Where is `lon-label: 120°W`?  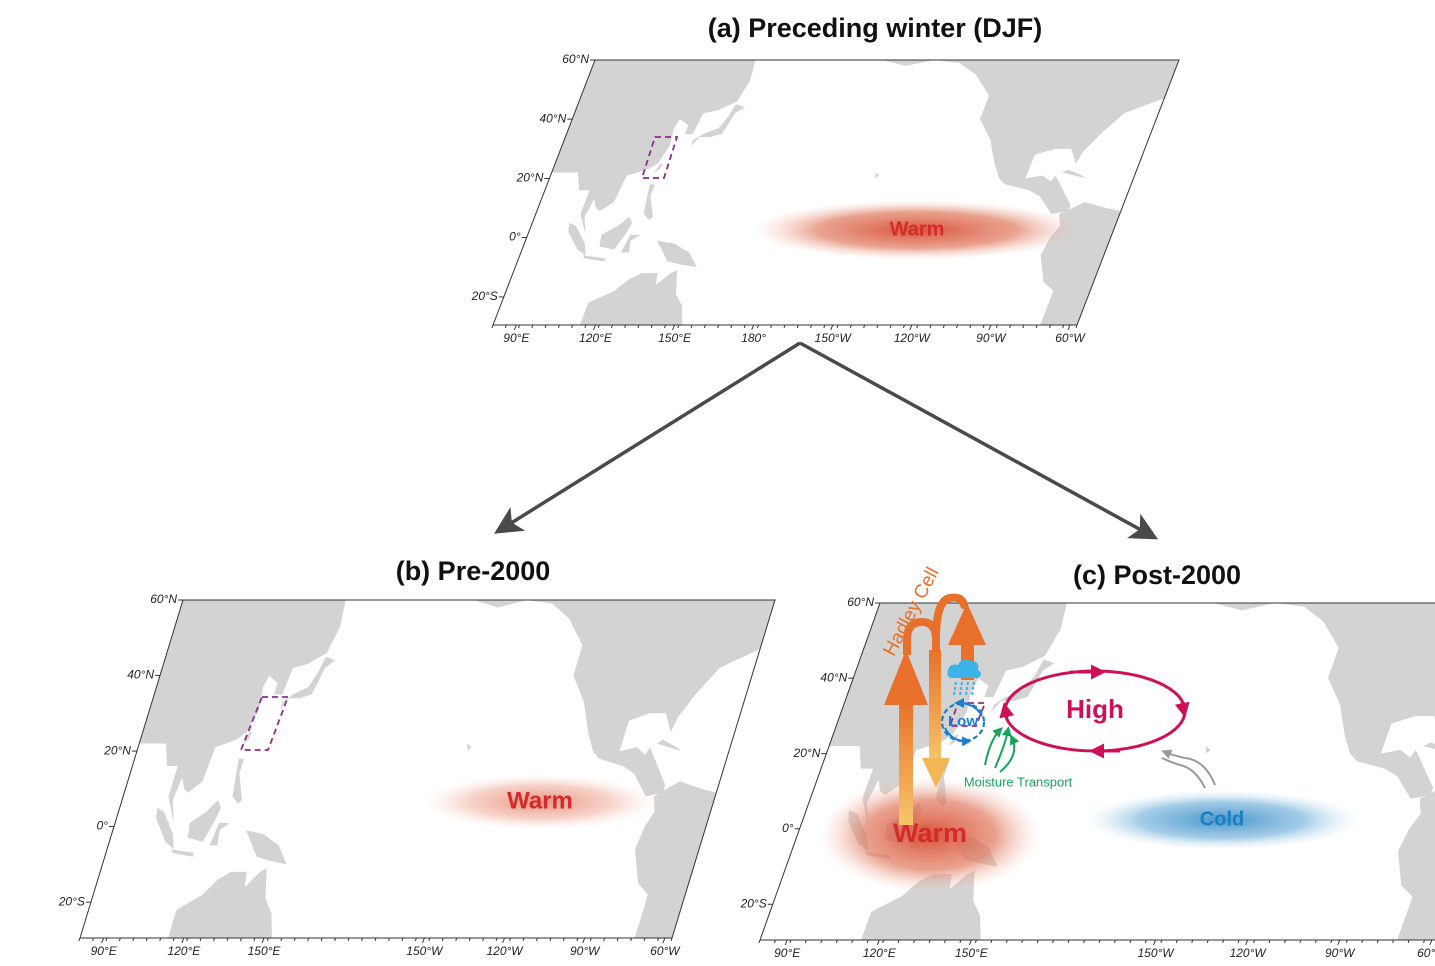 lon-label: 120°W is located at coordinates (913, 338).